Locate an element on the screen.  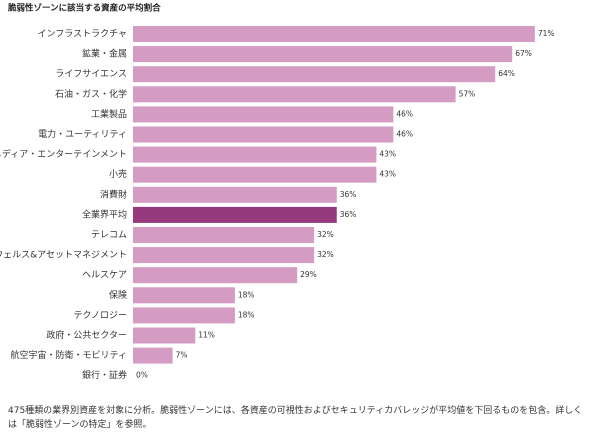
category-label: ウェルス&アセットマネジメント is located at coordinates (63, 255).